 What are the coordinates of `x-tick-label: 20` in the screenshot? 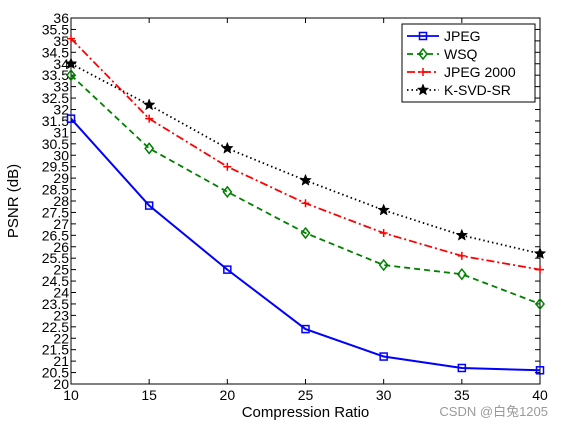 It's located at (228, 395).